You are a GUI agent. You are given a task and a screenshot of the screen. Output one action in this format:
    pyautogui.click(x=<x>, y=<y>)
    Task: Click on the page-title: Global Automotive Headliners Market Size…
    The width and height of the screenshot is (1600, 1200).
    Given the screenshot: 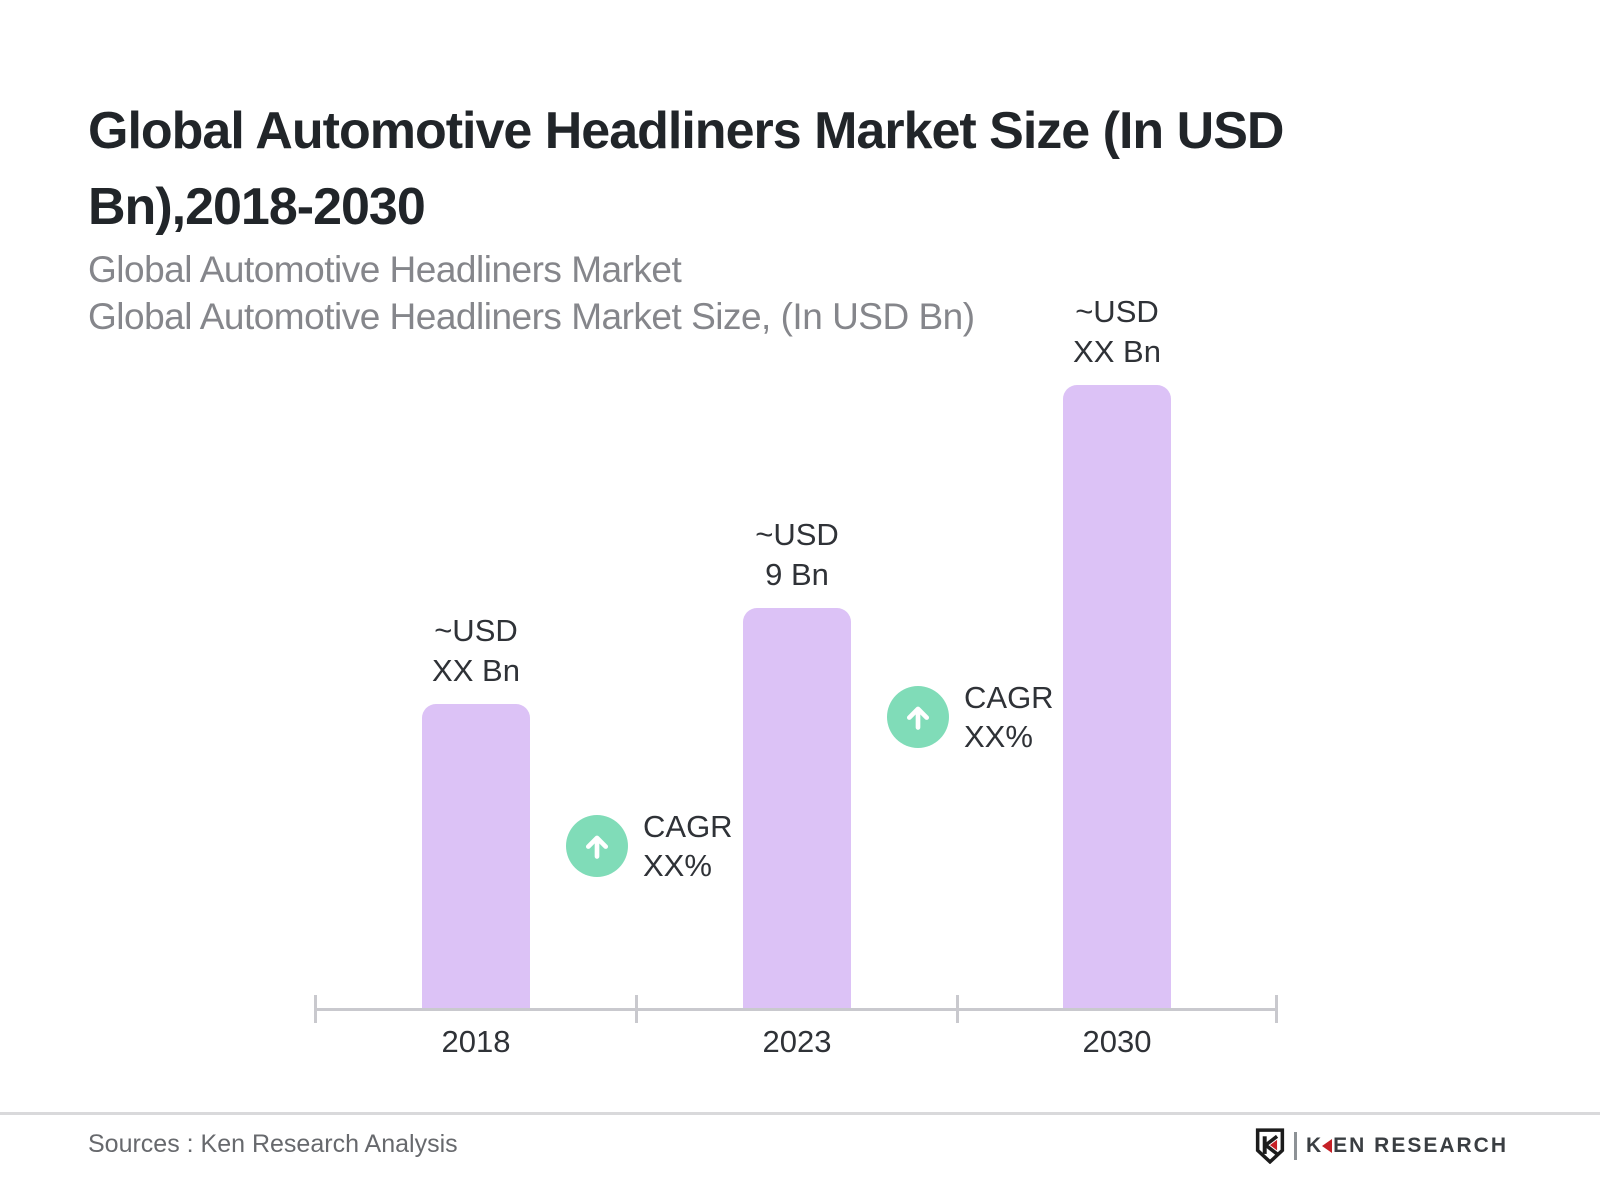 What is the action you would take?
    pyautogui.click(x=686, y=169)
    